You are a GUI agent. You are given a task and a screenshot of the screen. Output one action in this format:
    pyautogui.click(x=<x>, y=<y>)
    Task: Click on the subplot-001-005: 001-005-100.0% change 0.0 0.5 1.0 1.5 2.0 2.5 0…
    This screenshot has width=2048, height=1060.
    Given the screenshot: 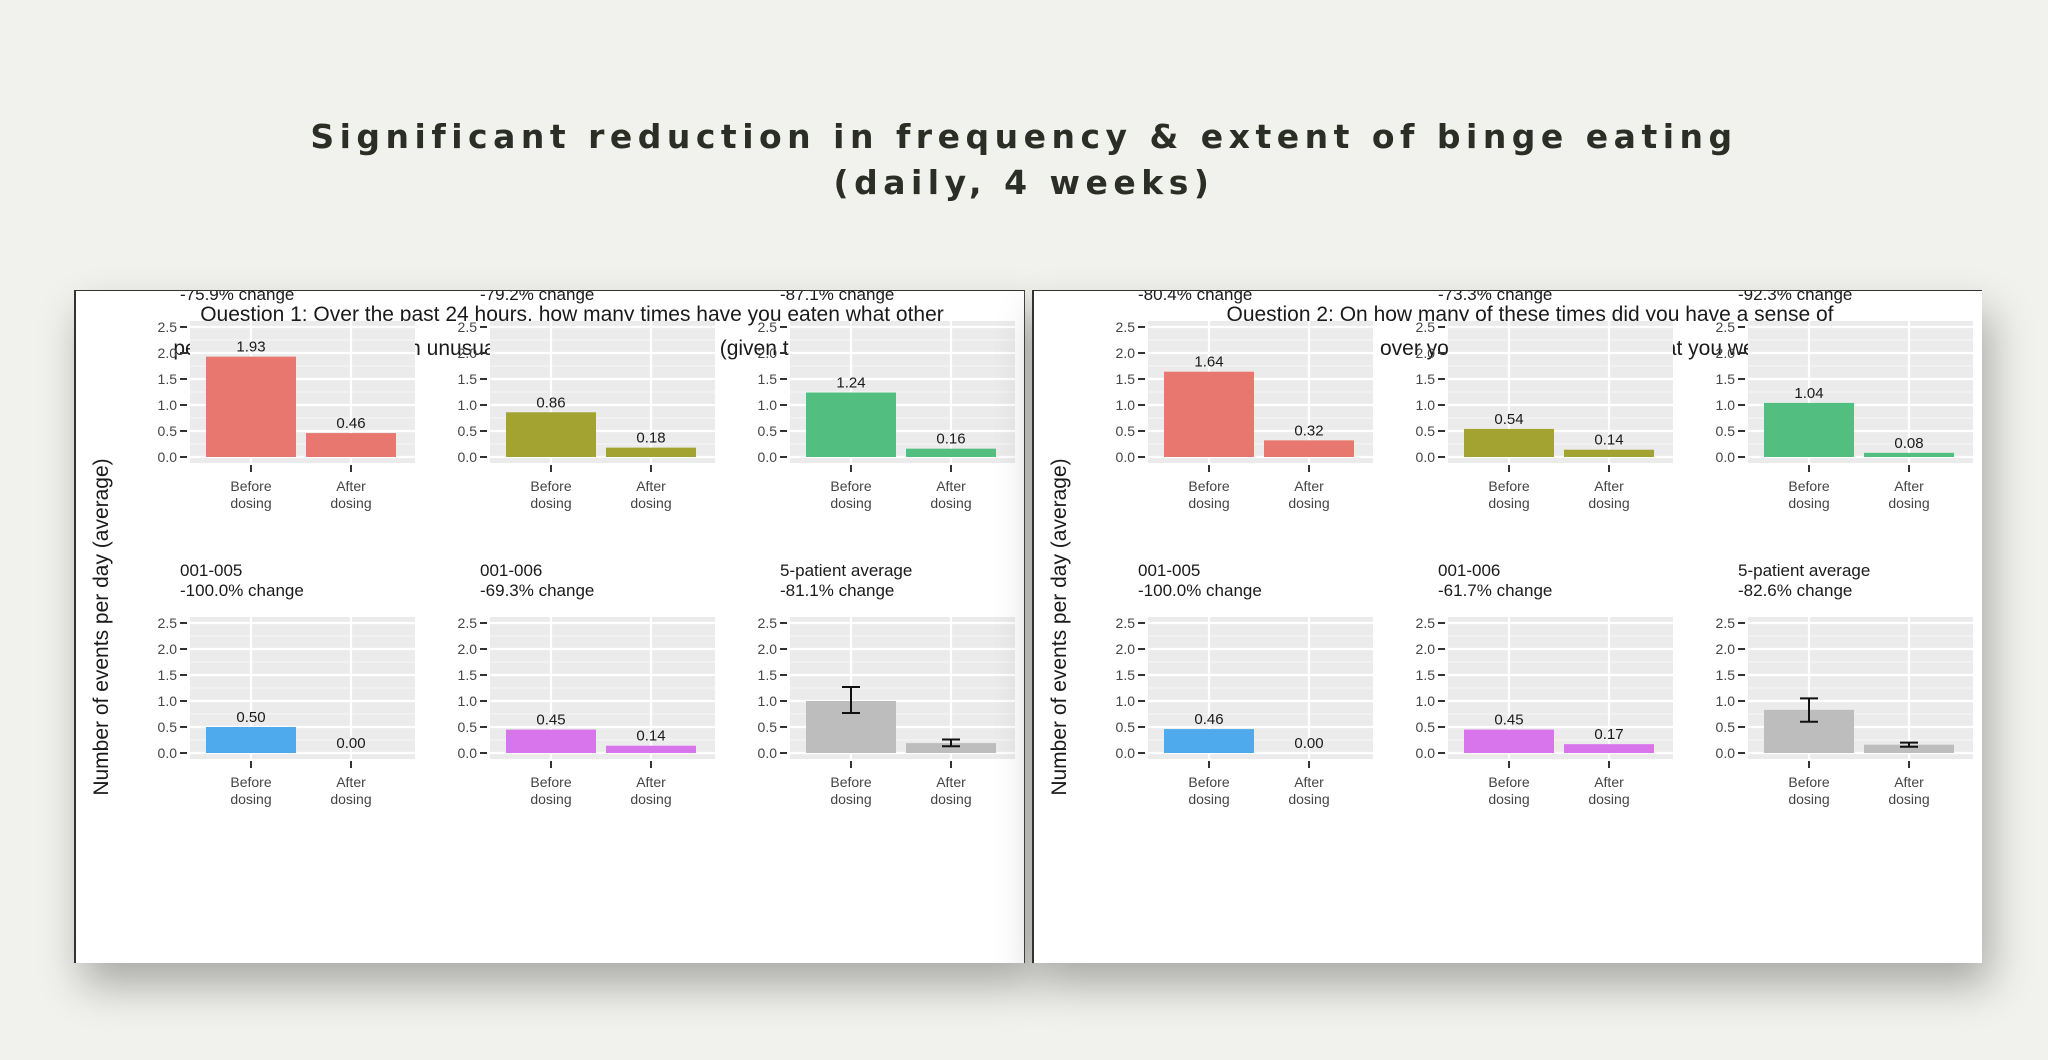 What is the action you would take?
    pyautogui.click(x=286, y=684)
    